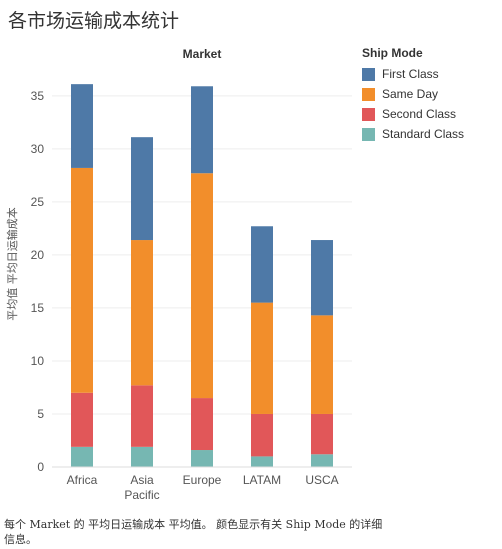 The height and width of the screenshot is (549, 502). What do you see at coordinates (40, 467) in the screenshot?
I see `y-tick-label: 0` at bounding box center [40, 467].